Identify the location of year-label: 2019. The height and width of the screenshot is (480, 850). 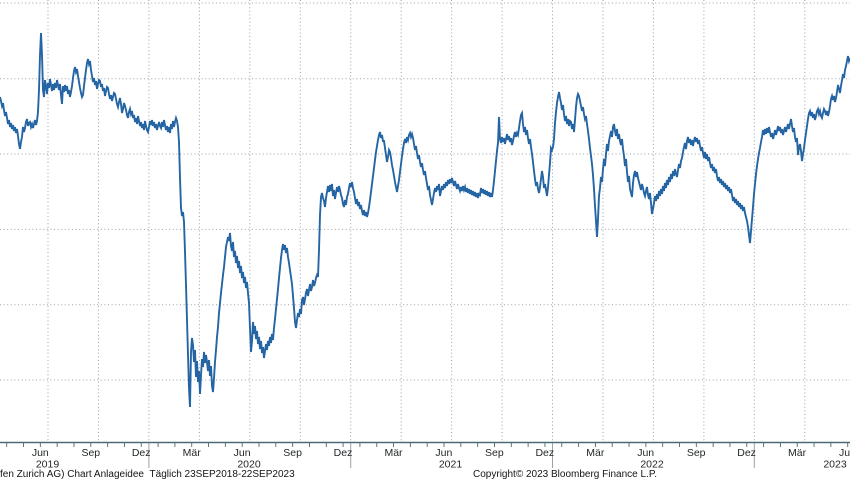
(48, 465).